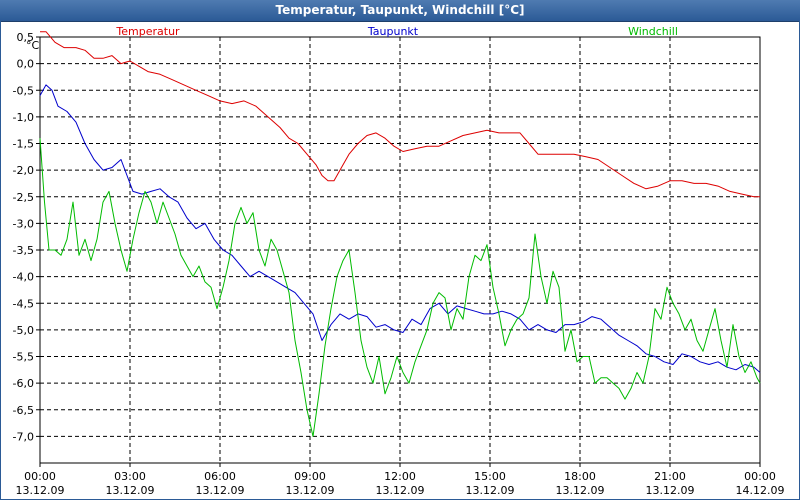  Describe the element at coordinates (33, 45) in the screenshot. I see `y-axis-unit-label: °C` at that location.